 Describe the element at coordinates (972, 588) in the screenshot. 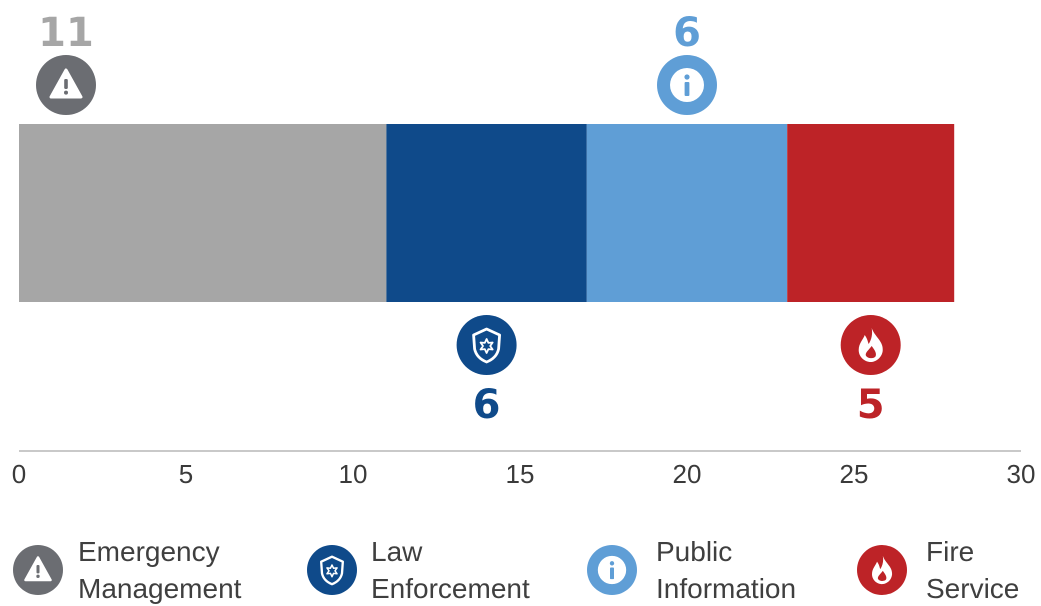

I see `legend-label: Service` at that location.